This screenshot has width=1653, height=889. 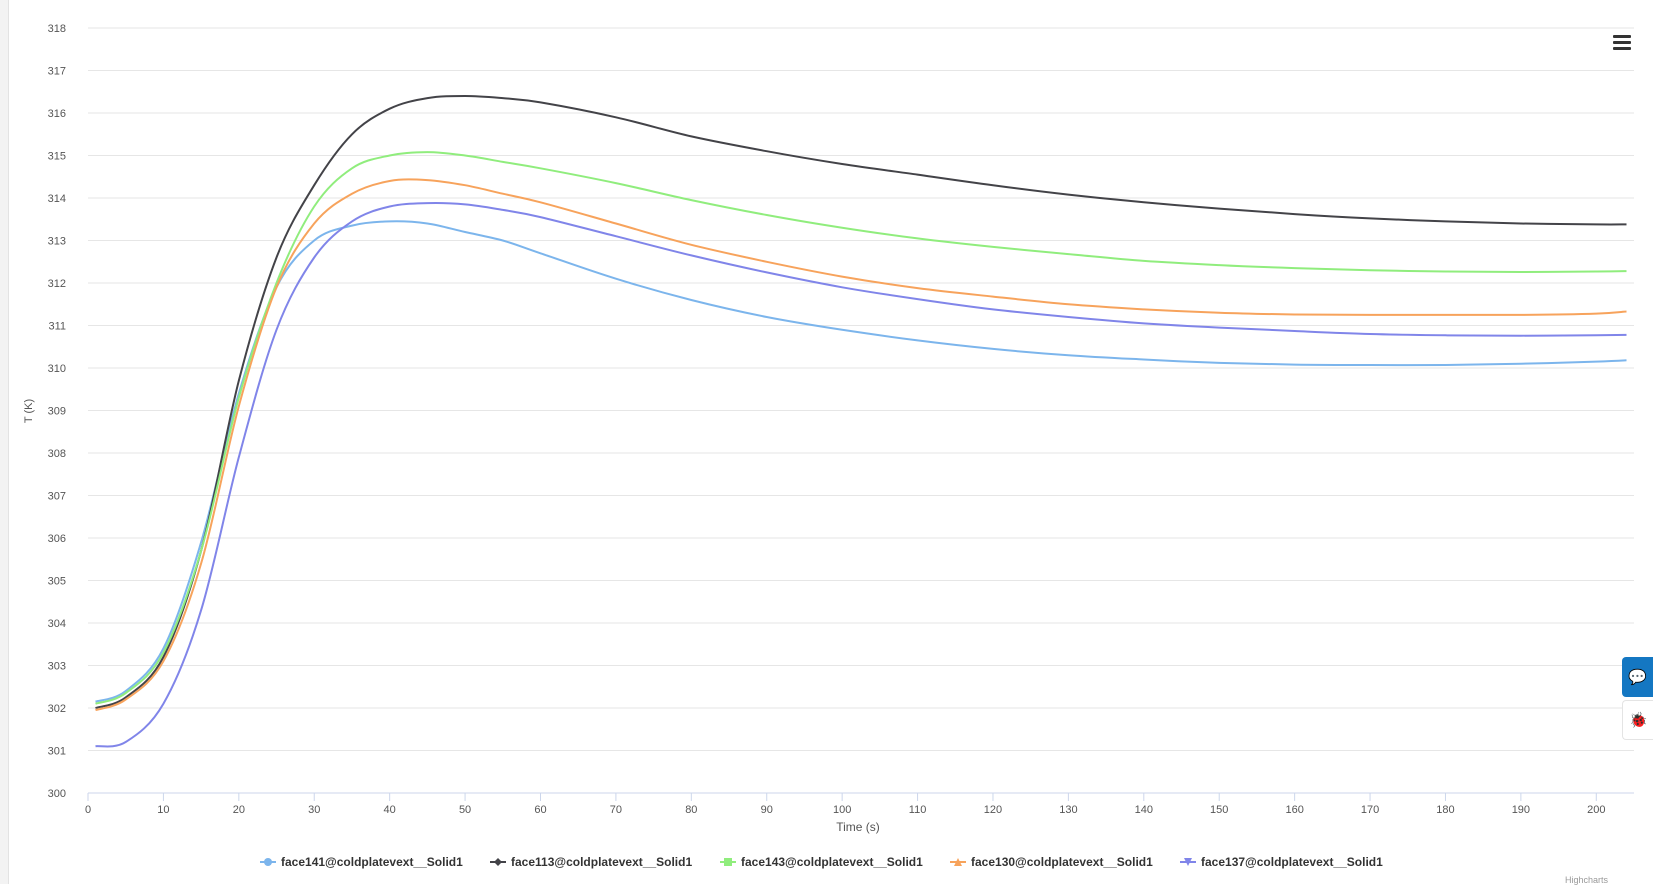 What do you see at coordinates (1062, 862) in the screenshot?
I see `legend-label: face130@coldplatevext__Solid1` at bounding box center [1062, 862].